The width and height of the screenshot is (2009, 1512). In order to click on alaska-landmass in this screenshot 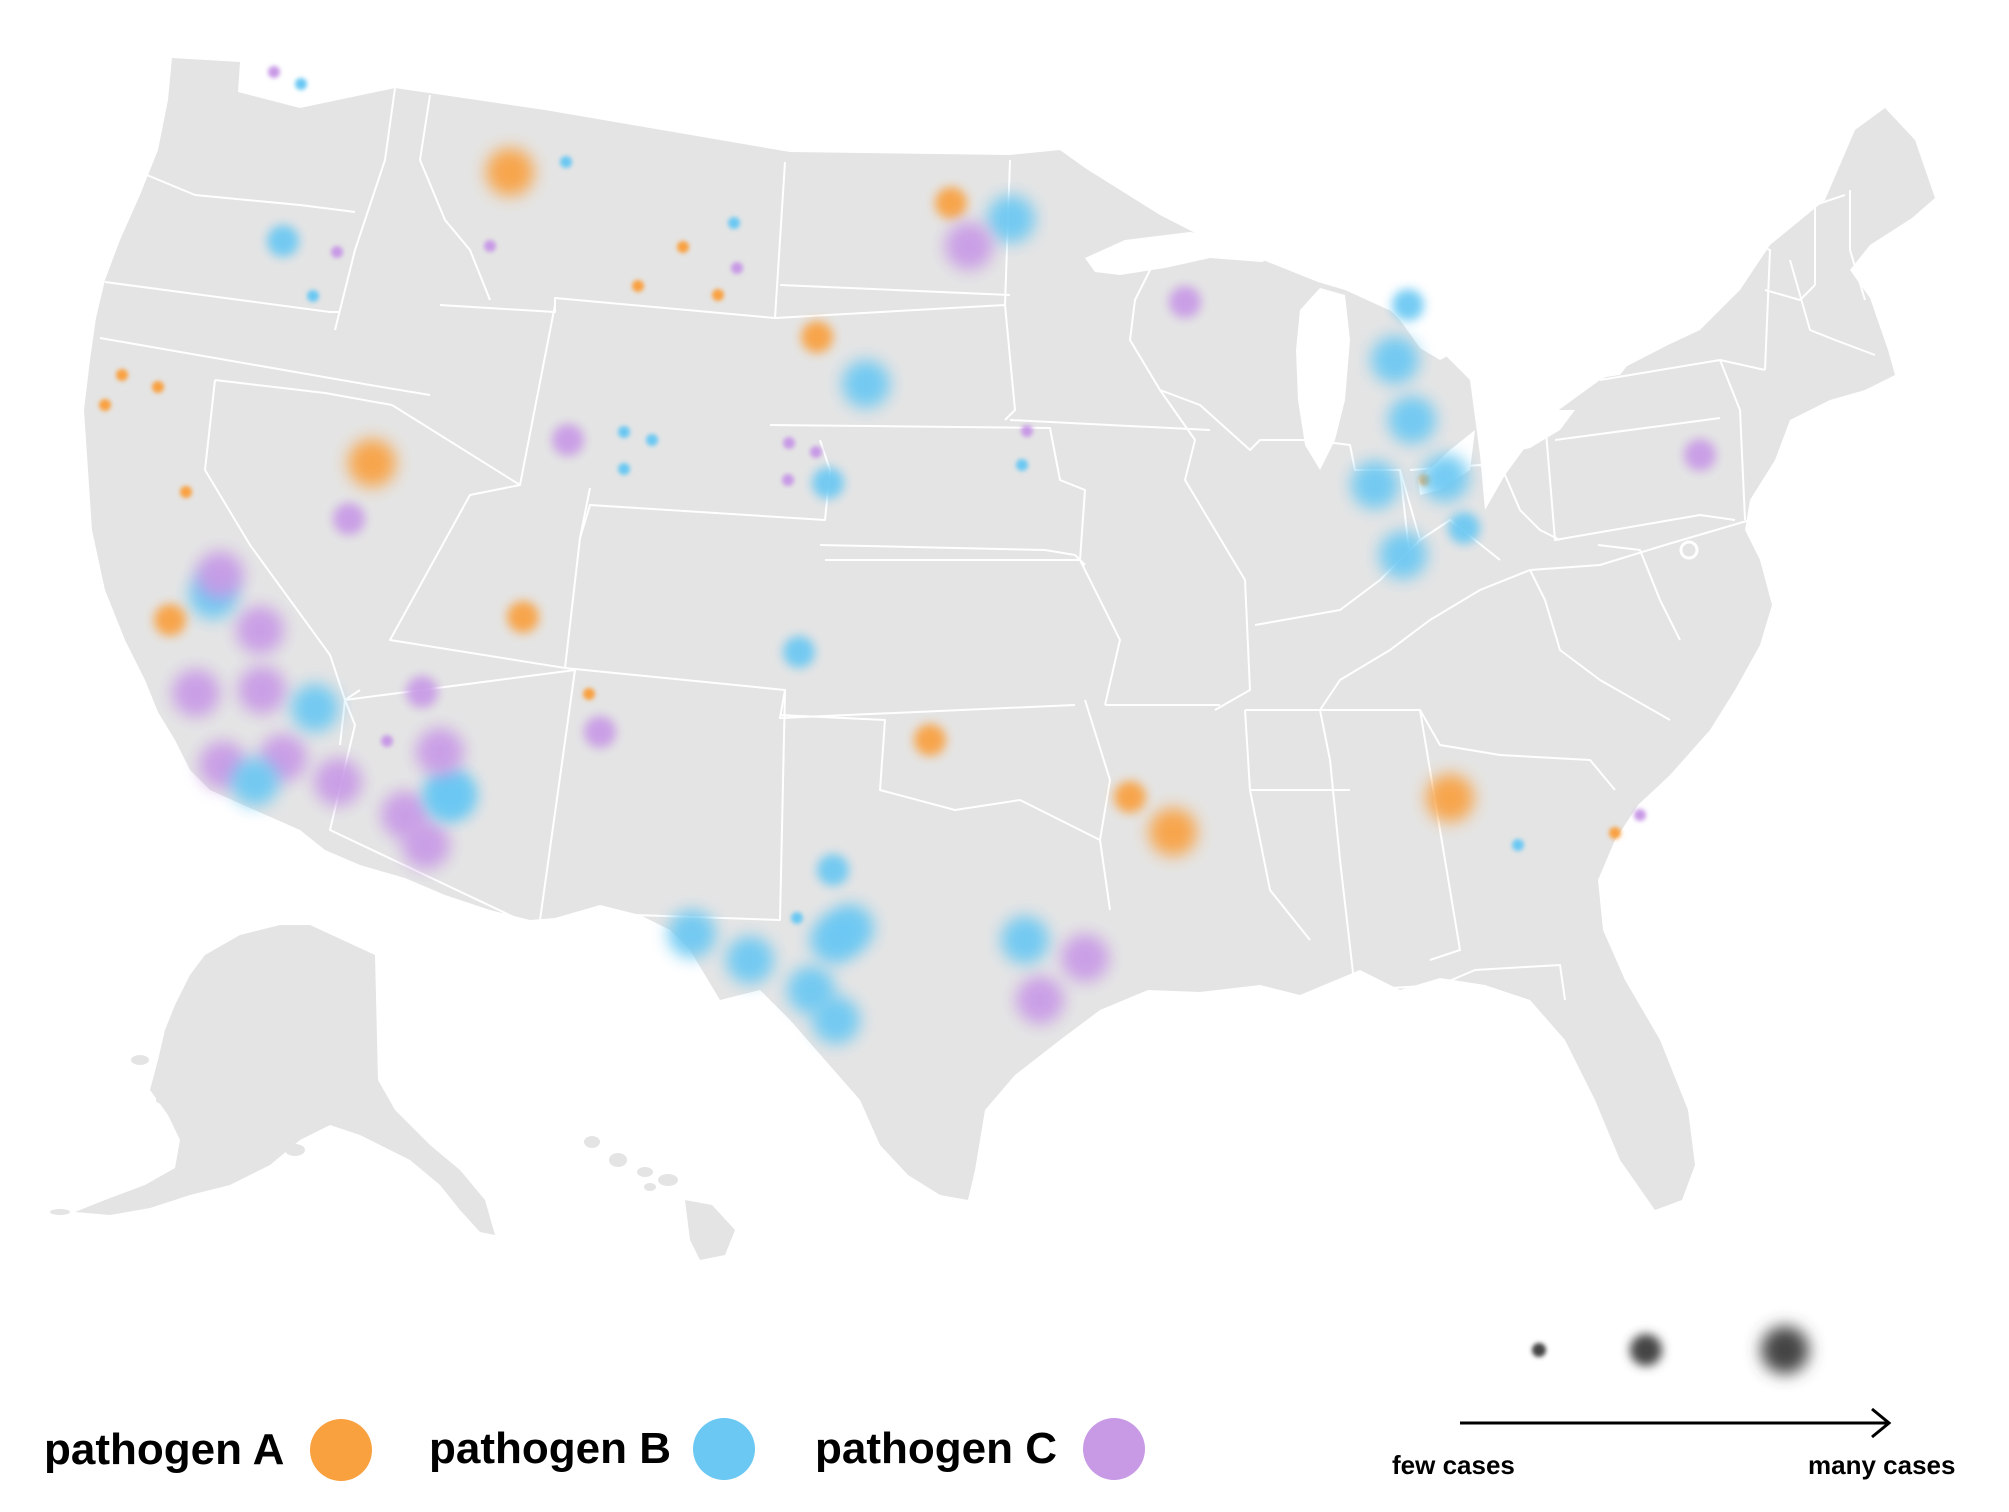, I will do `click(285, 1080)`.